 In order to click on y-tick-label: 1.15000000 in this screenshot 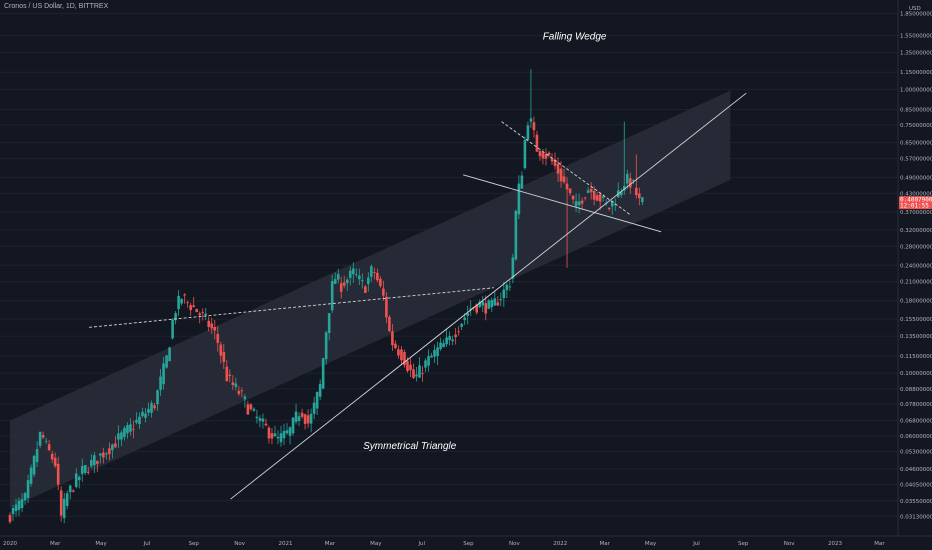, I will do `click(916, 73)`.